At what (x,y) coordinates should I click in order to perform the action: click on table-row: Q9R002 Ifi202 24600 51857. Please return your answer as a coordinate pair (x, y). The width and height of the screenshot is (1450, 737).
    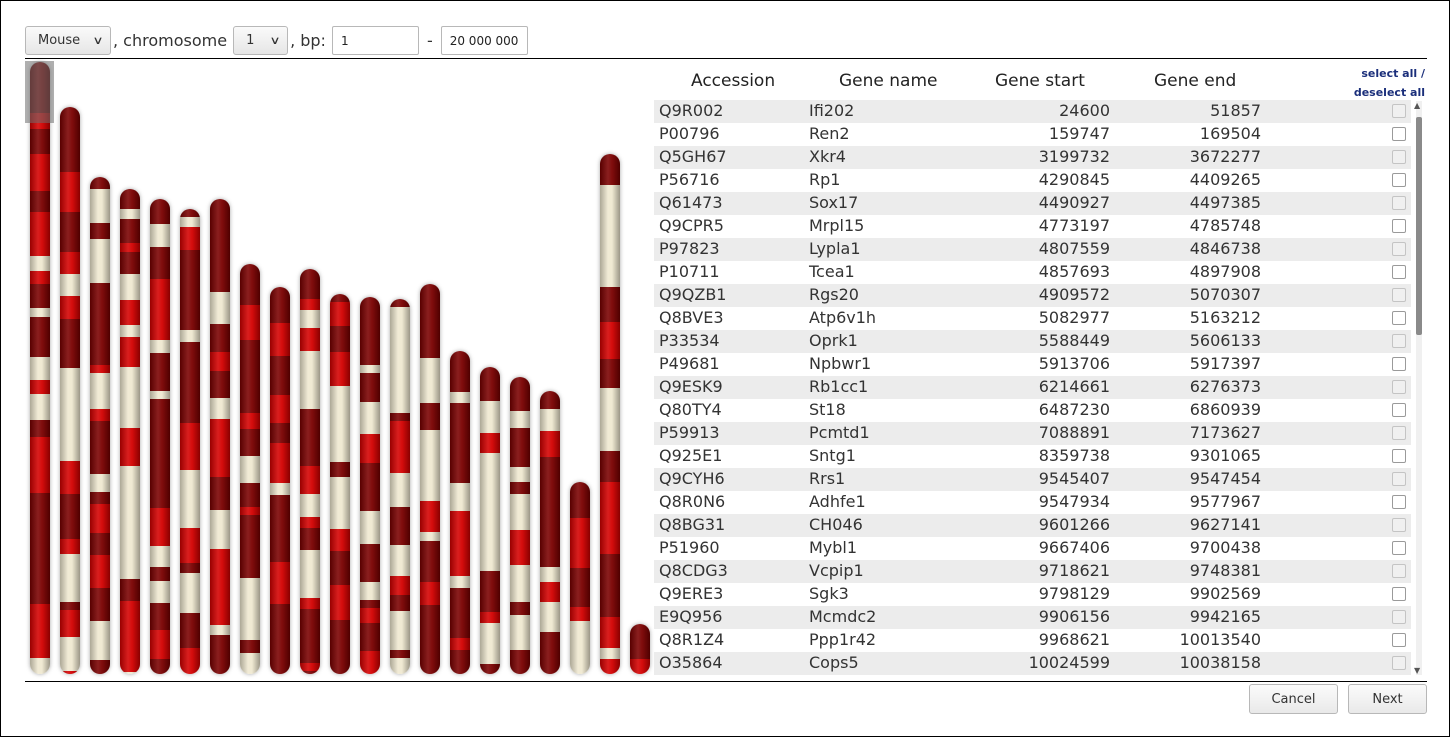
    Looking at the image, I should click on (1032, 111).